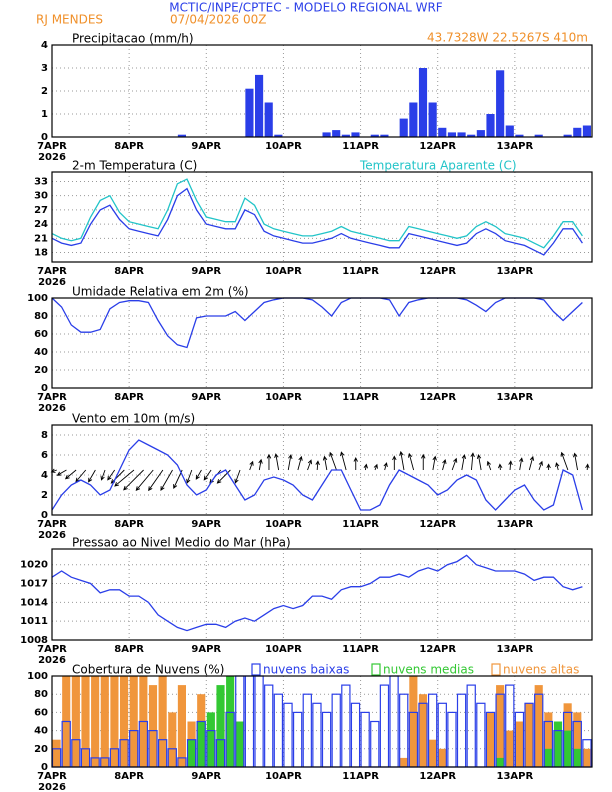 This screenshot has width=612, height=792. I want to click on legend-label: 2-m Temperatura (C), so click(134, 166).